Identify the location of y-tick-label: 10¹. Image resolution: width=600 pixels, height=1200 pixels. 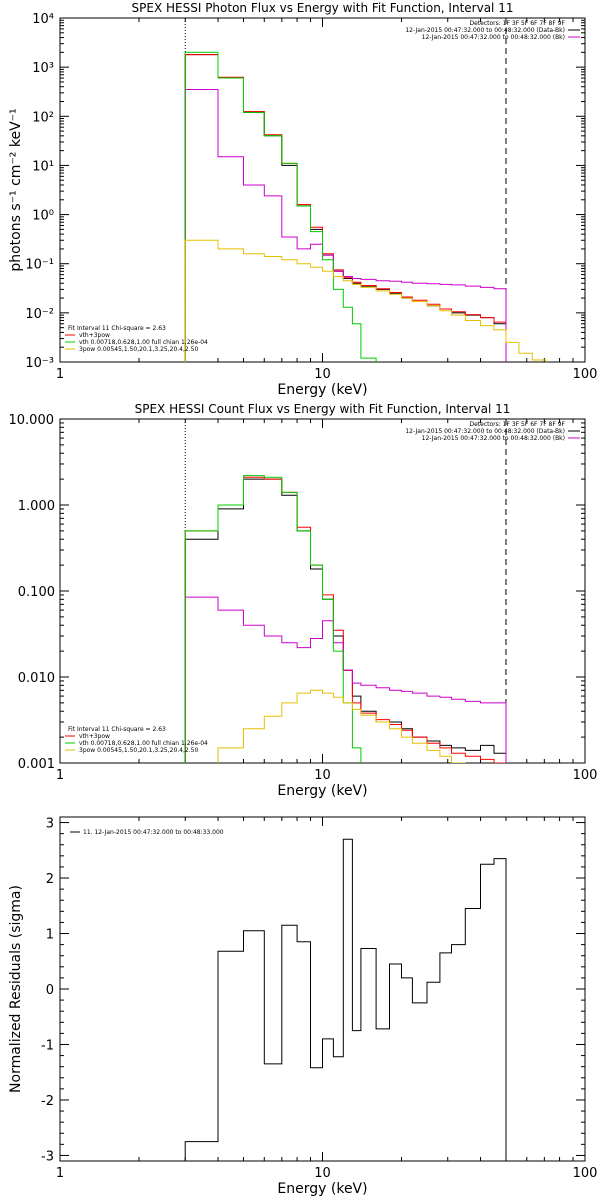
(43, 166).